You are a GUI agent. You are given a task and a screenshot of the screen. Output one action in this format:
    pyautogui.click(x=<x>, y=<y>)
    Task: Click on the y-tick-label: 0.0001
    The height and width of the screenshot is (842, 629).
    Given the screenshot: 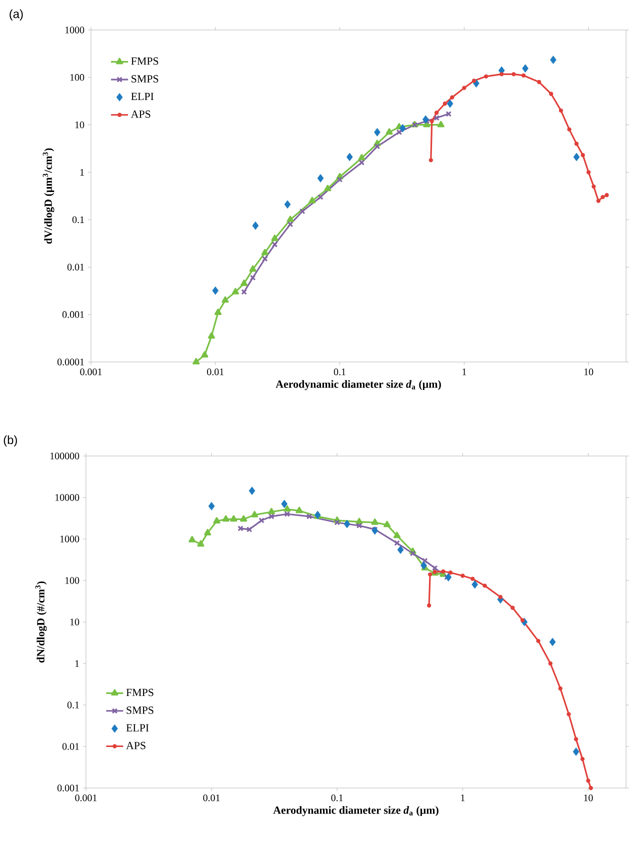 What is the action you would take?
    pyautogui.click(x=70, y=362)
    